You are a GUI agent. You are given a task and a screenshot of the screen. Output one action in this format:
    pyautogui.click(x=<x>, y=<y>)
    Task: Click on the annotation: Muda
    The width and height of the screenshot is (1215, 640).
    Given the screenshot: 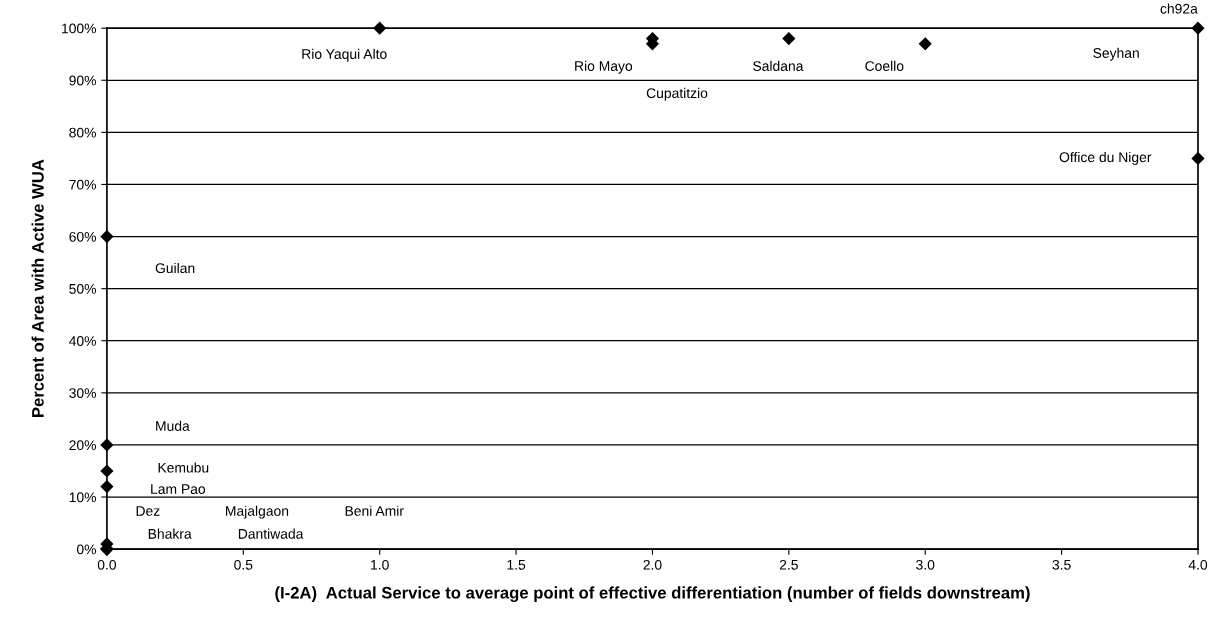 What is the action you would take?
    pyautogui.click(x=173, y=425)
    